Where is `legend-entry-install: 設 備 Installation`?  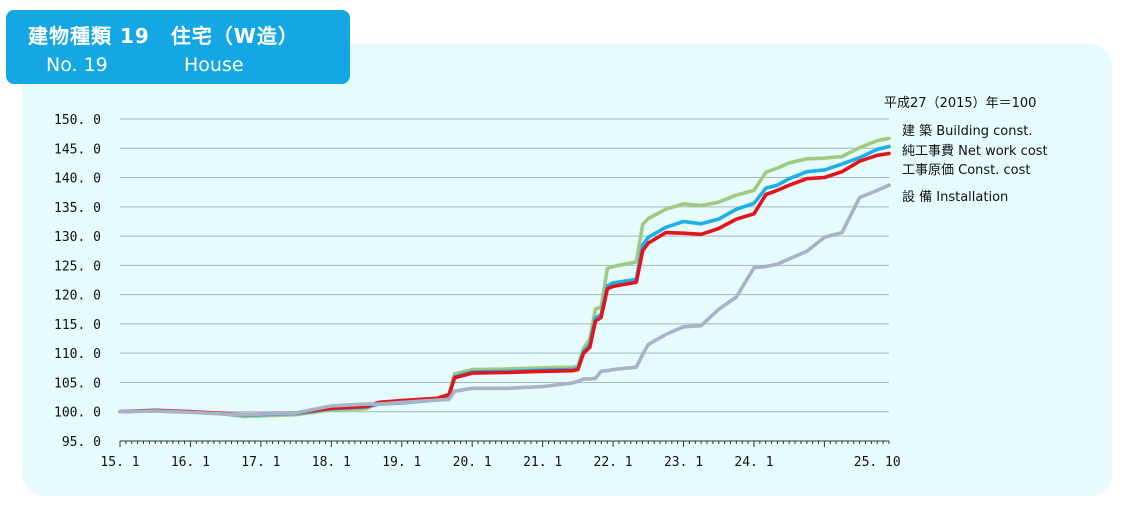
legend-entry-install: 設 備 Installation is located at coordinates (955, 197).